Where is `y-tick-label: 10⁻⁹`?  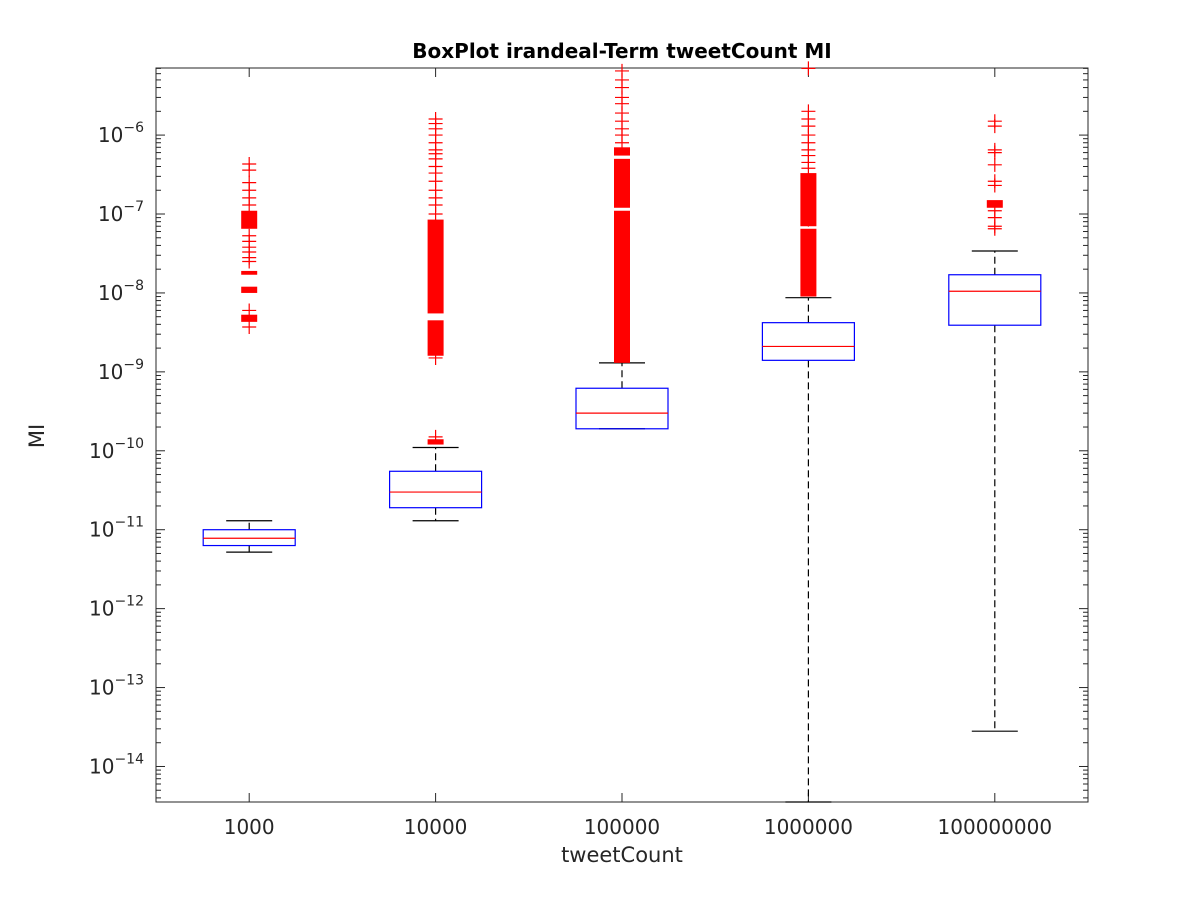
y-tick-label: 10⁻⁹ is located at coordinates (121, 370).